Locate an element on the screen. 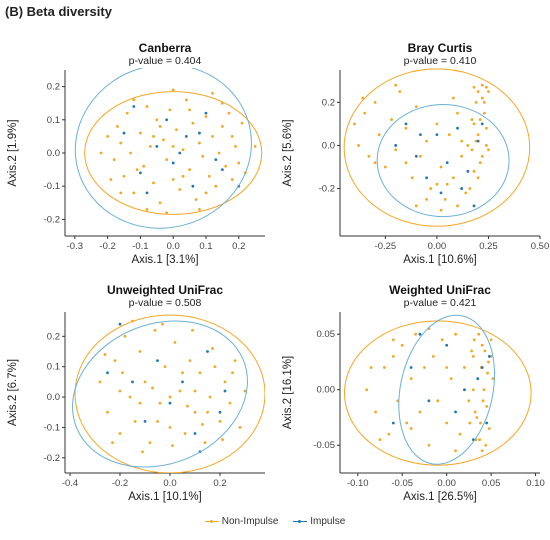 The height and width of the screenshot is (540, 550). legend-key-non-impulse is located at coordinates (211, 522).